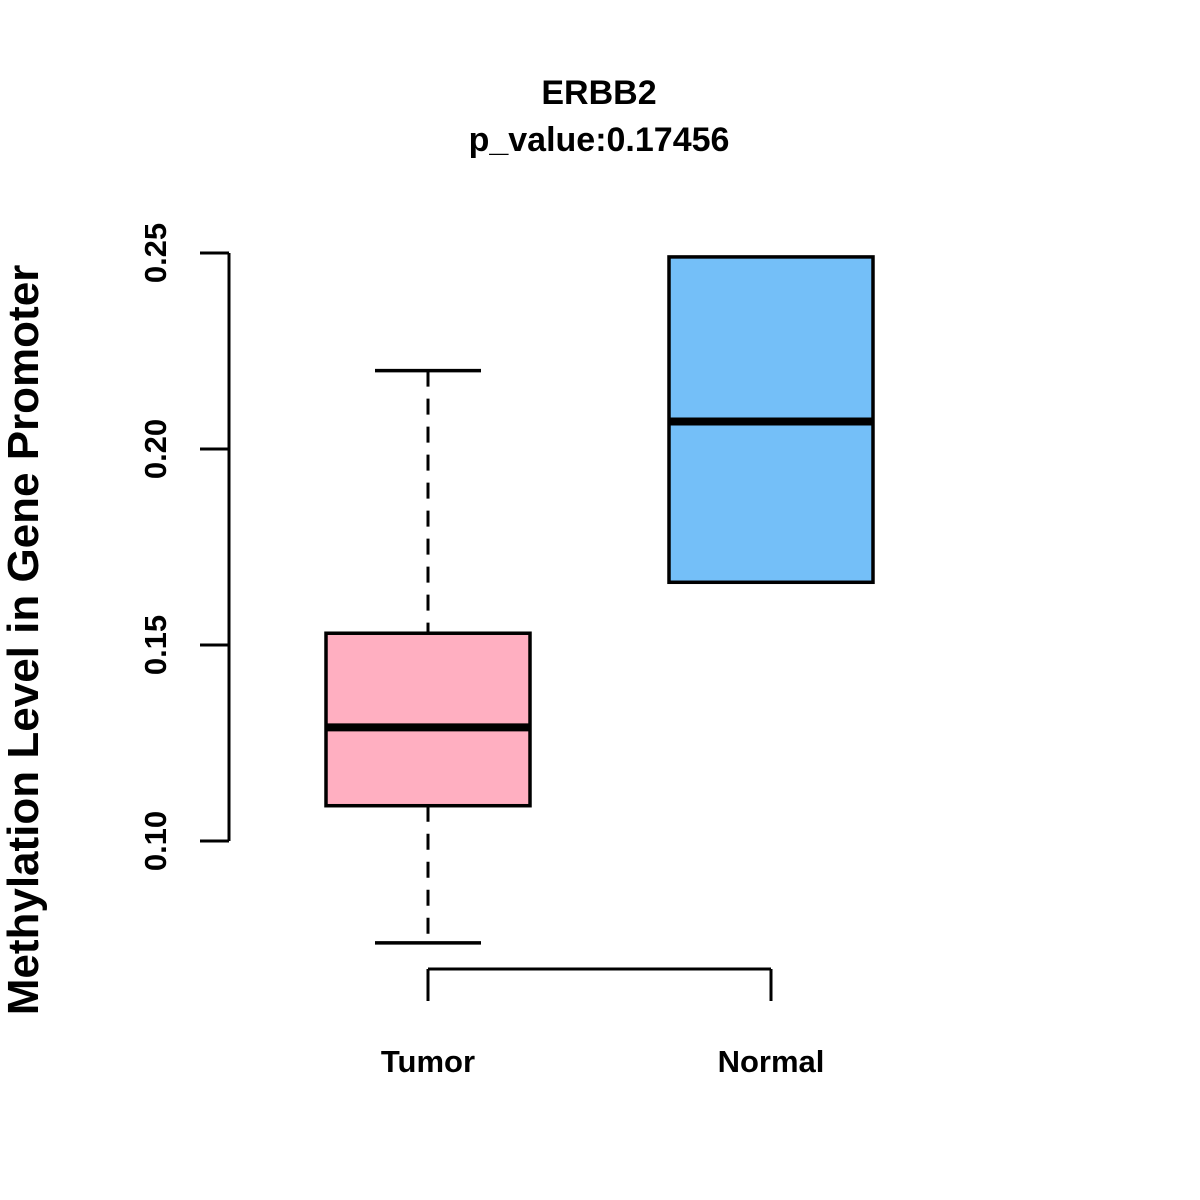  What do you see at coordinates (155, 449) in the screenshot?
I see `y-axis-tick-label: 0.20` at bounding box center [155, 449].